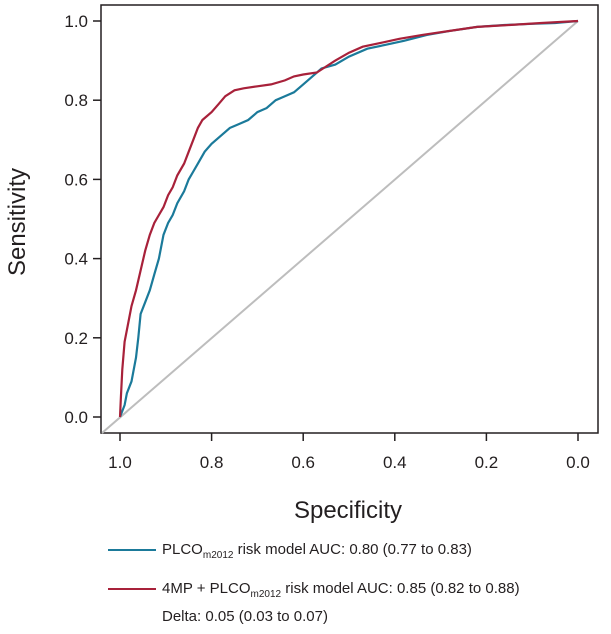  I want to click on y-tick-label: 0.4, so click(76, 259).